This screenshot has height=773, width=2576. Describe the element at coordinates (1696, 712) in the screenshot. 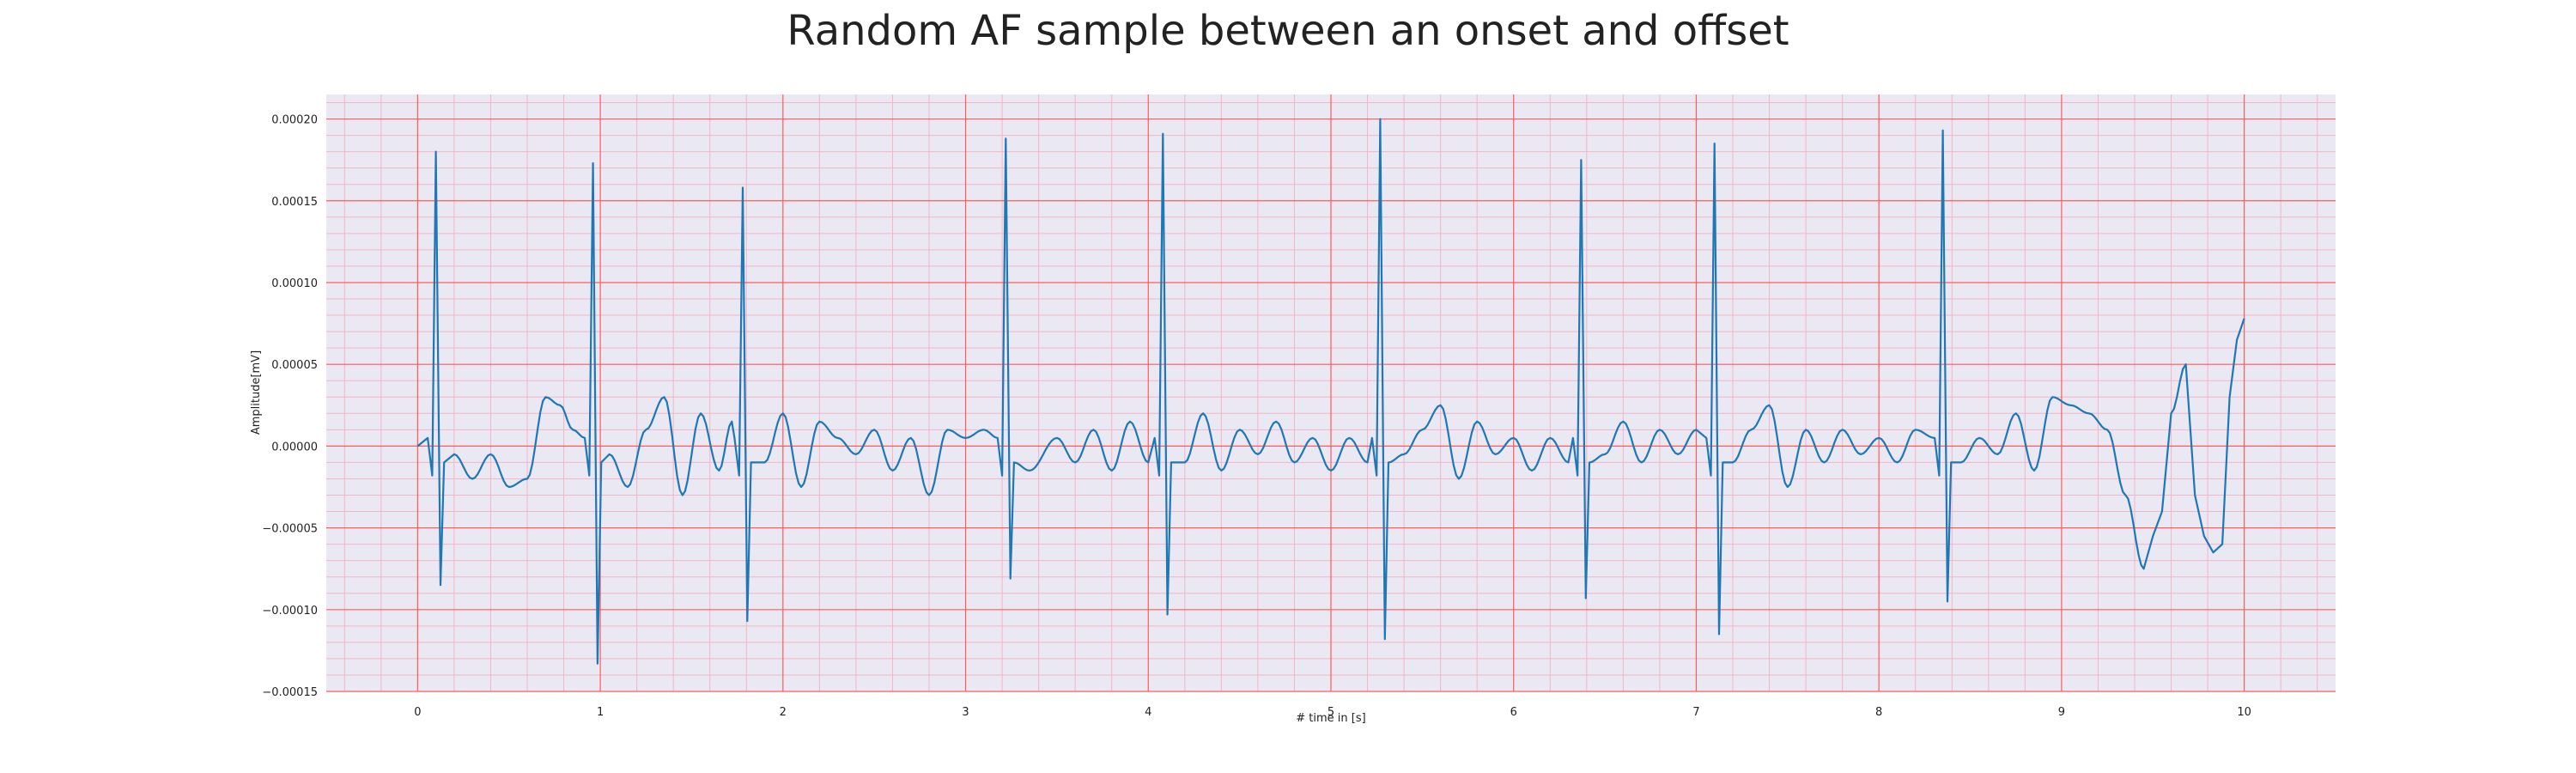

I see `x-tick-label: 7` at that location.